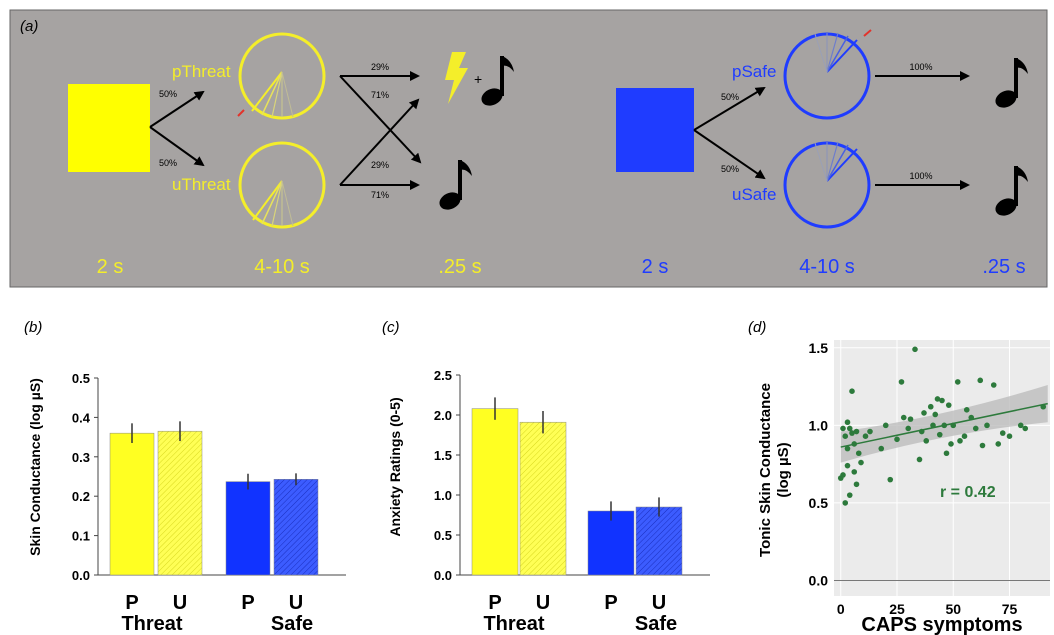 Image resolution: width=1054 pixels, height=635 pixels. I want to click on psafe-label: pSafe, so click(754, 71).